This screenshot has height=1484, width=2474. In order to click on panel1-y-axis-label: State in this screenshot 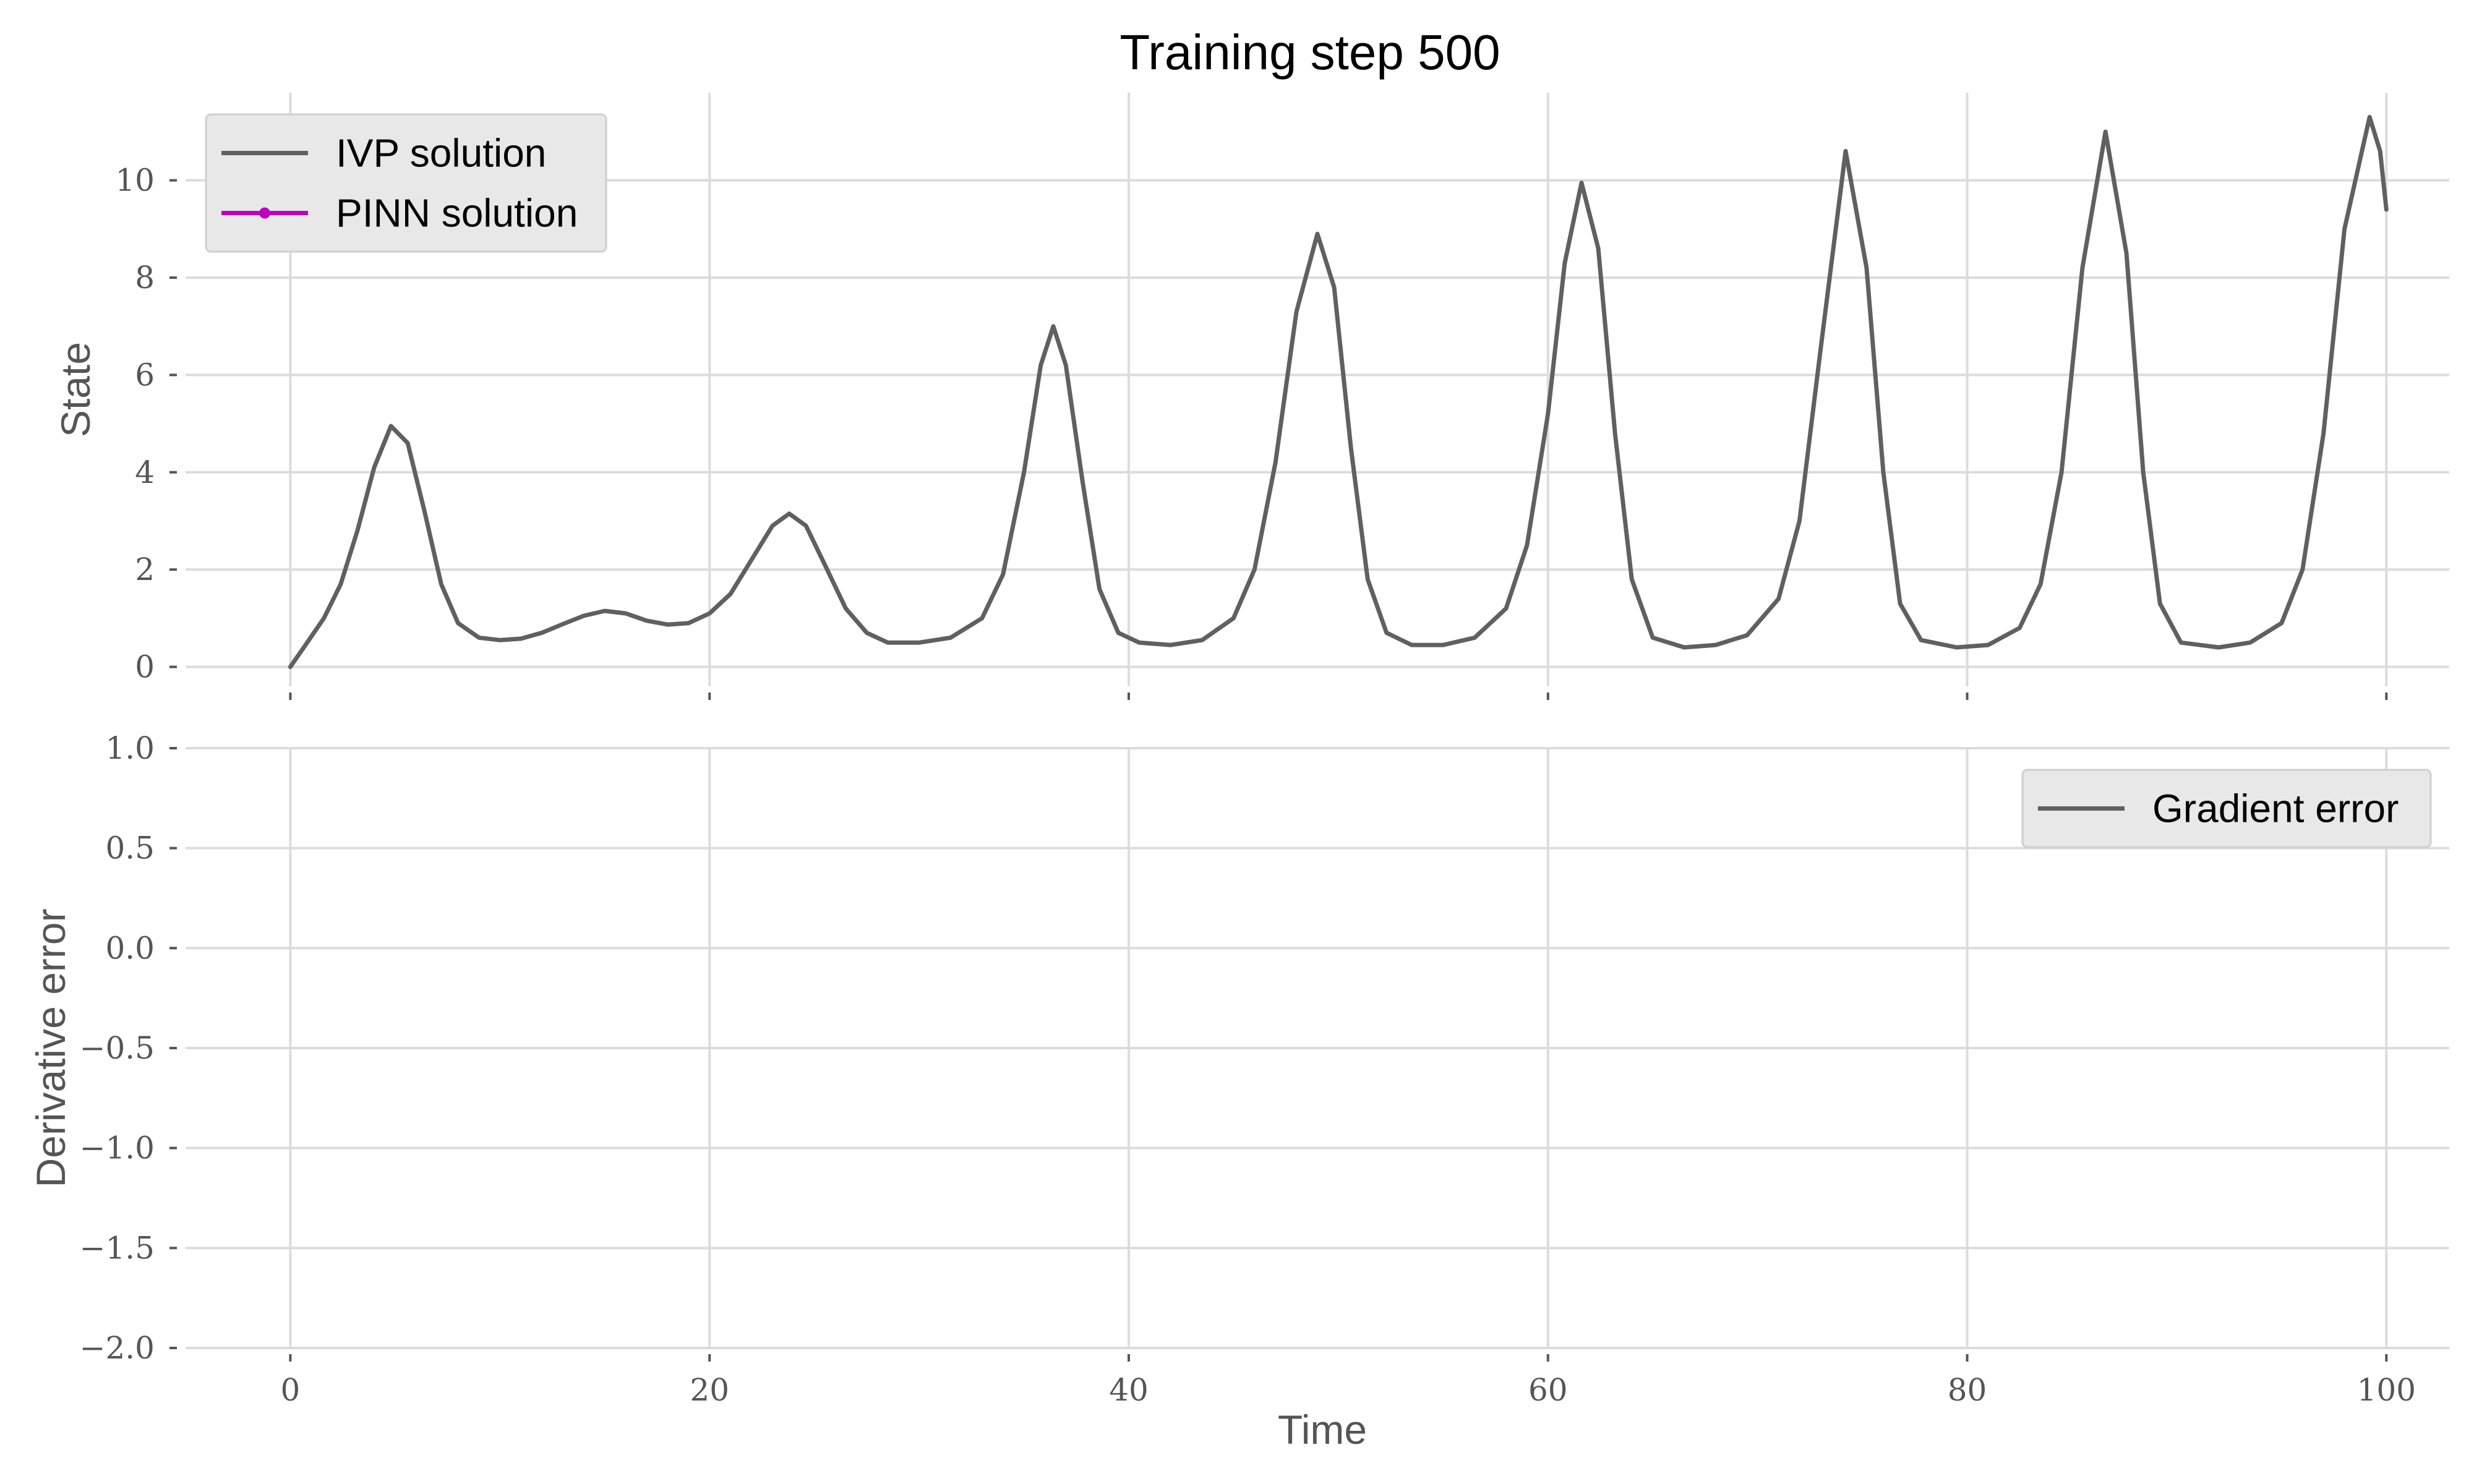, I will do `click(75, 389)`.